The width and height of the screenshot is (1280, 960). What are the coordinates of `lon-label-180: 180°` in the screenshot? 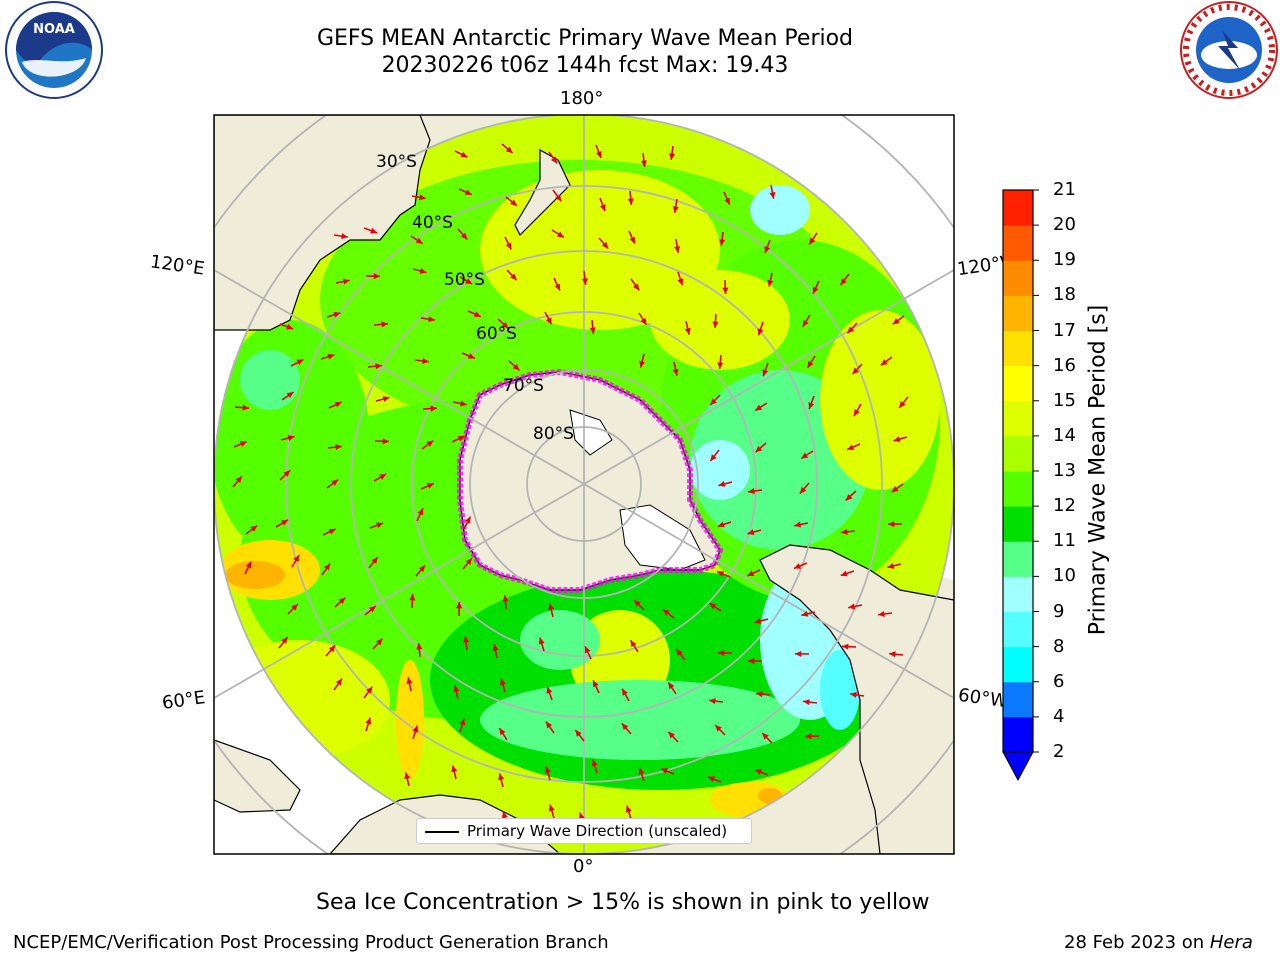 It's located at (582, 98).